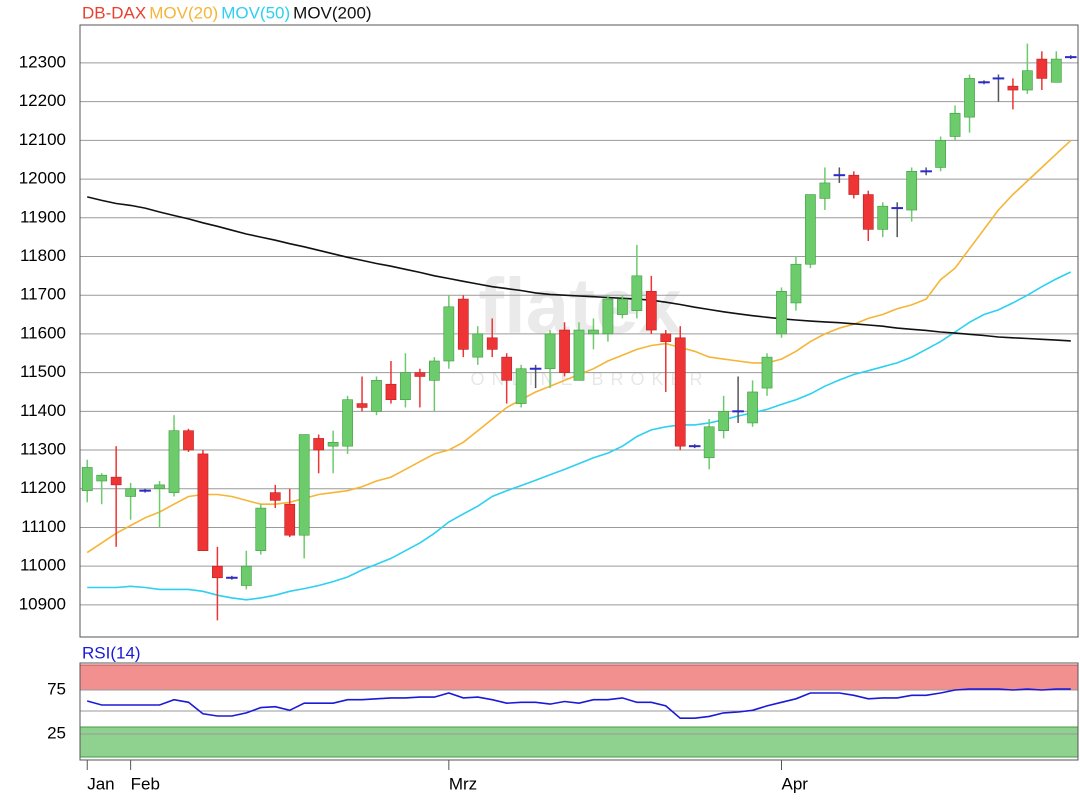  I want to click on series-line, so click(578, 703).